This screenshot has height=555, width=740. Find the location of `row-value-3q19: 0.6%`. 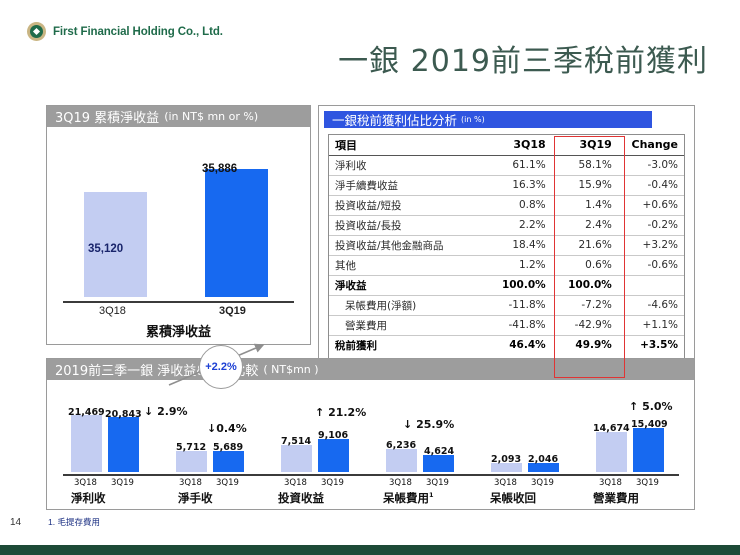

row-value-3q19: 0.6% is located at coordinates (584, 265).